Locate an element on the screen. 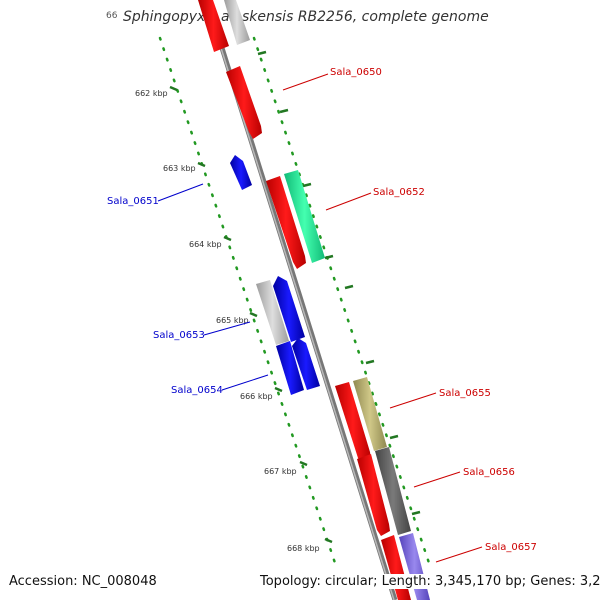 The image size is (600, 600). label-sala-0657: Sala_0657 is located at coordinates (511, 547).